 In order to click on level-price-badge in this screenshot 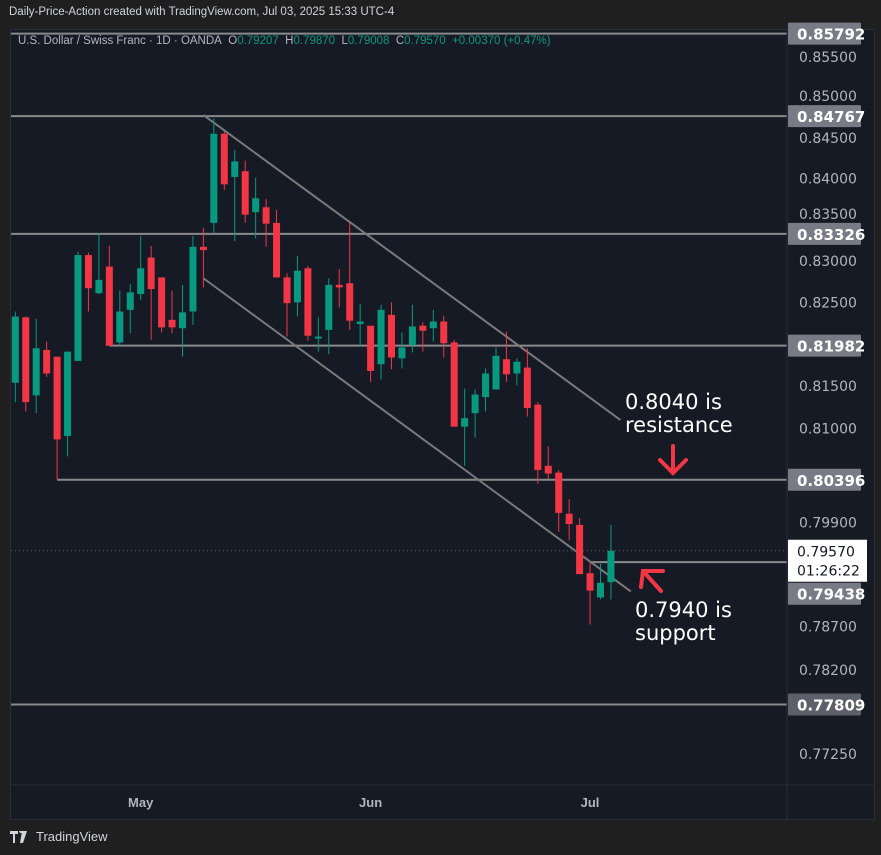, I will do `click(824, 345)`.